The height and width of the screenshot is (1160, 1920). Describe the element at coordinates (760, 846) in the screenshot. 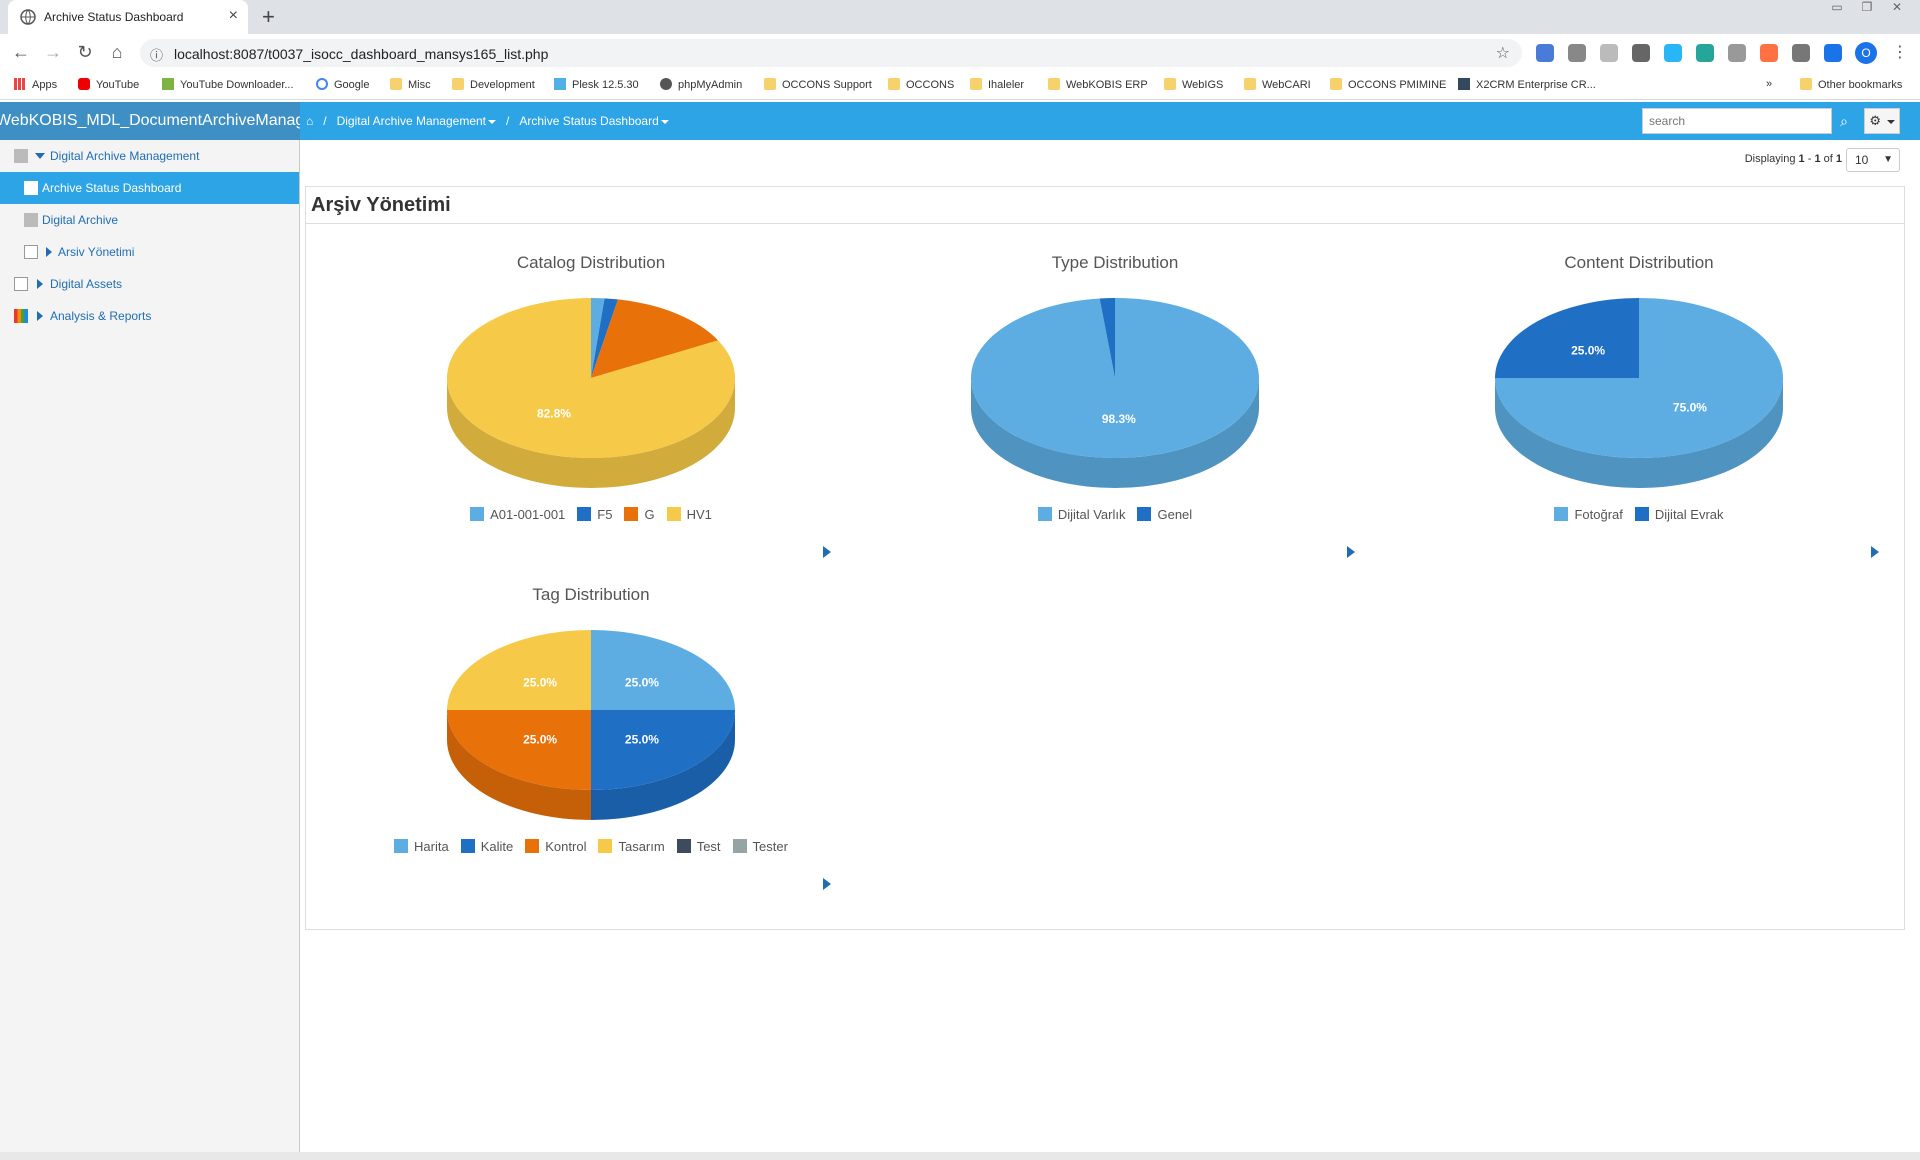

I see `legend-item: Tester` at that location.